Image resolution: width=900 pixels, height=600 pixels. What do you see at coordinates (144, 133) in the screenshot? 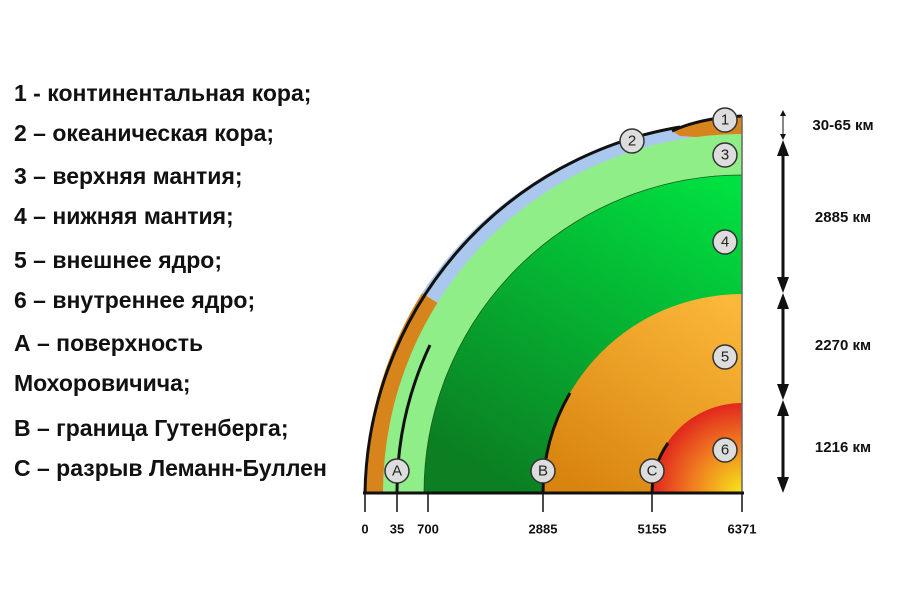
I see `legend-item: 2 – океаническая кора;` at bounding box center [144, 133].